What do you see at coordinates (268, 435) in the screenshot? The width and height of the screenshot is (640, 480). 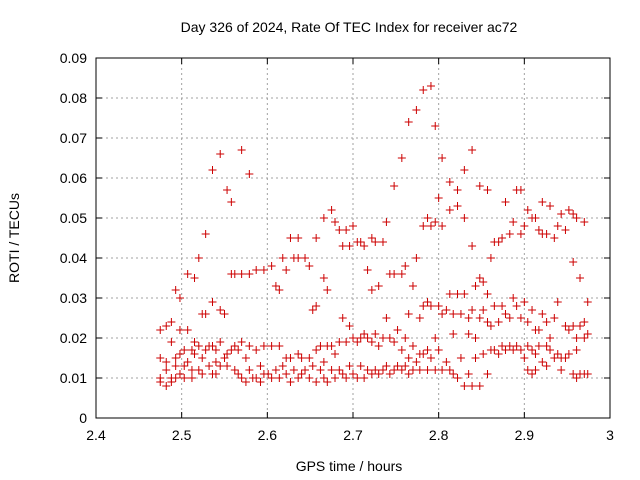 I see `x-tick-label: 2.6` at bounding box center [268, 435].